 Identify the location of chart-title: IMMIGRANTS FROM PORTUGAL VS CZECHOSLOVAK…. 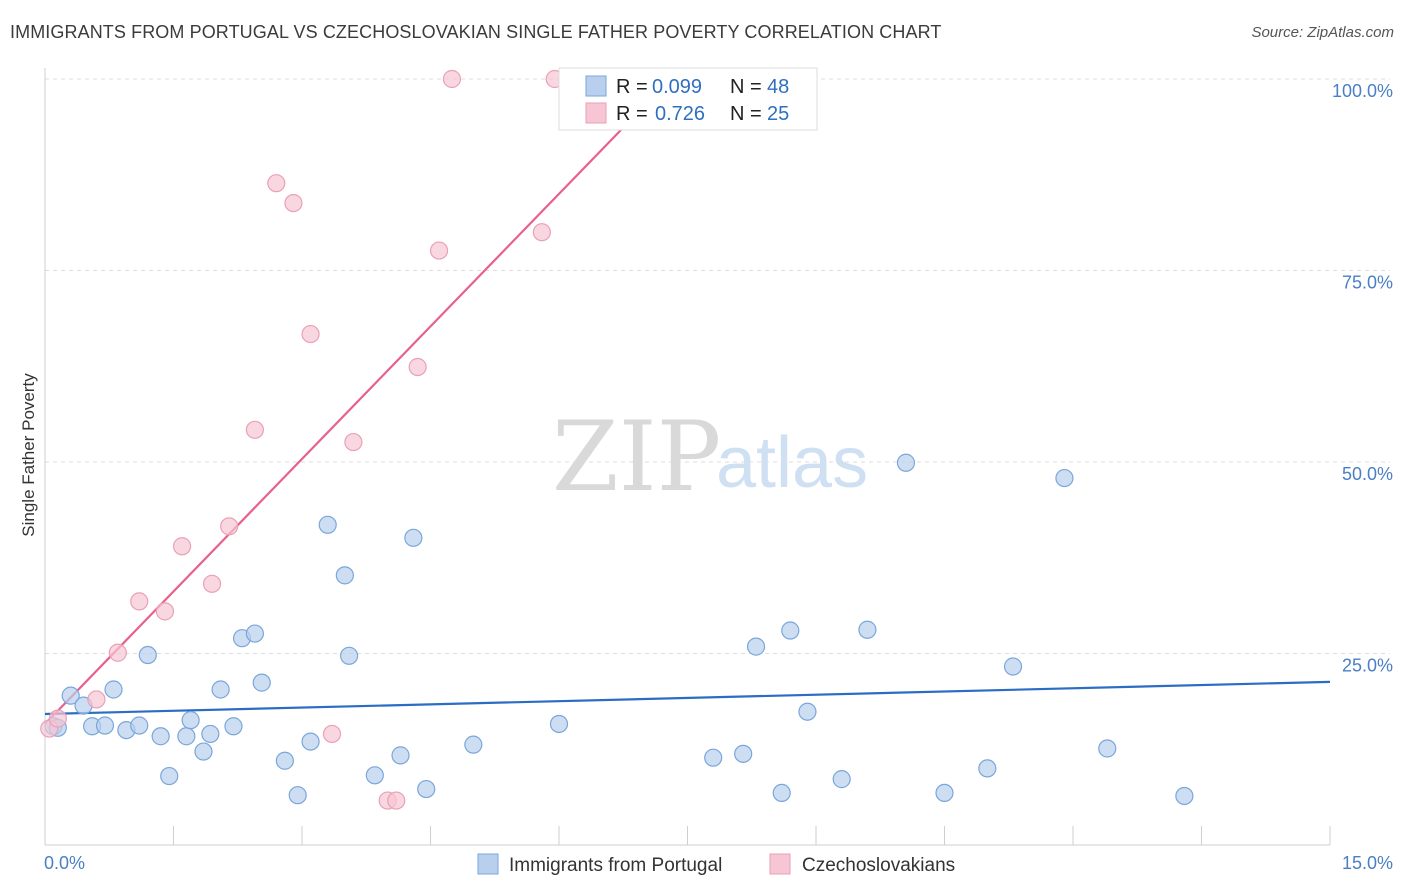
(476, 32).